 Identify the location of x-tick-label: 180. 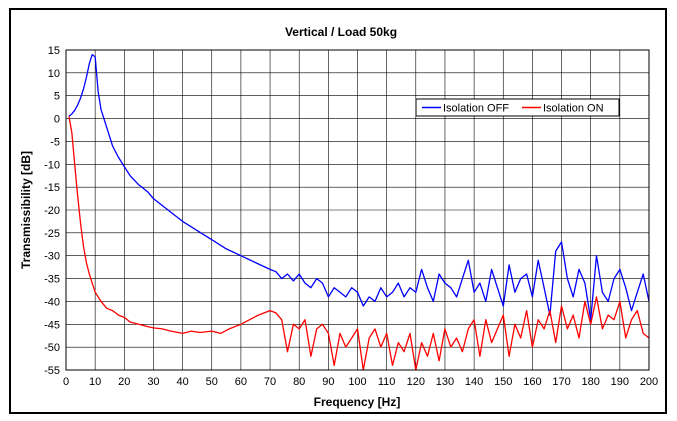
(591, 382).